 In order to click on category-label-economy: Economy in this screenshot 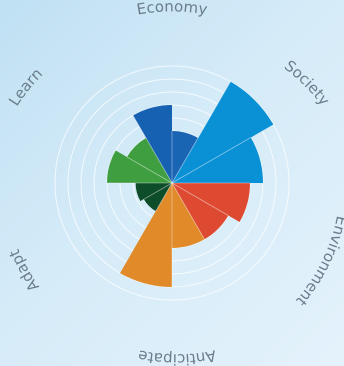, I will do `click(172, 9)`.